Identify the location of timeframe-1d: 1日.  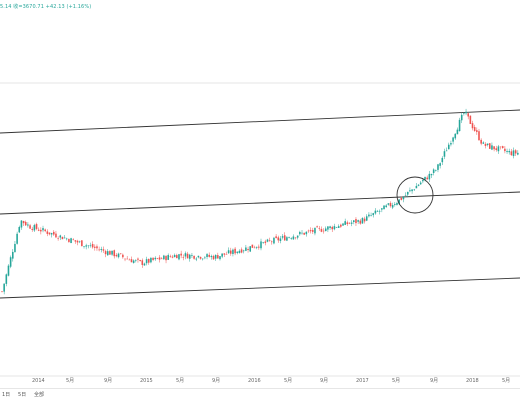
(6, 395).